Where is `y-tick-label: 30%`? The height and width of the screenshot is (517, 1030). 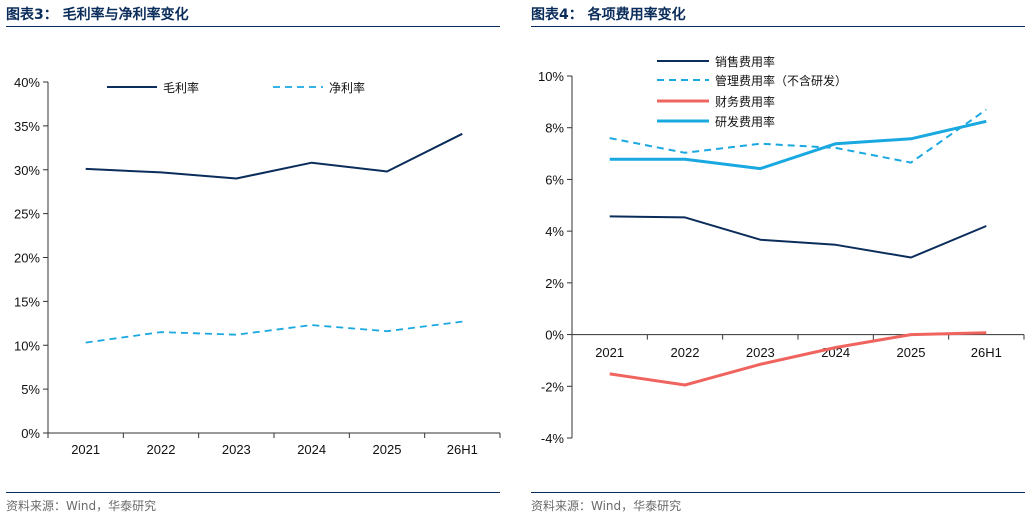 y-tick-label: 30% is located at coordinates (27, 170).